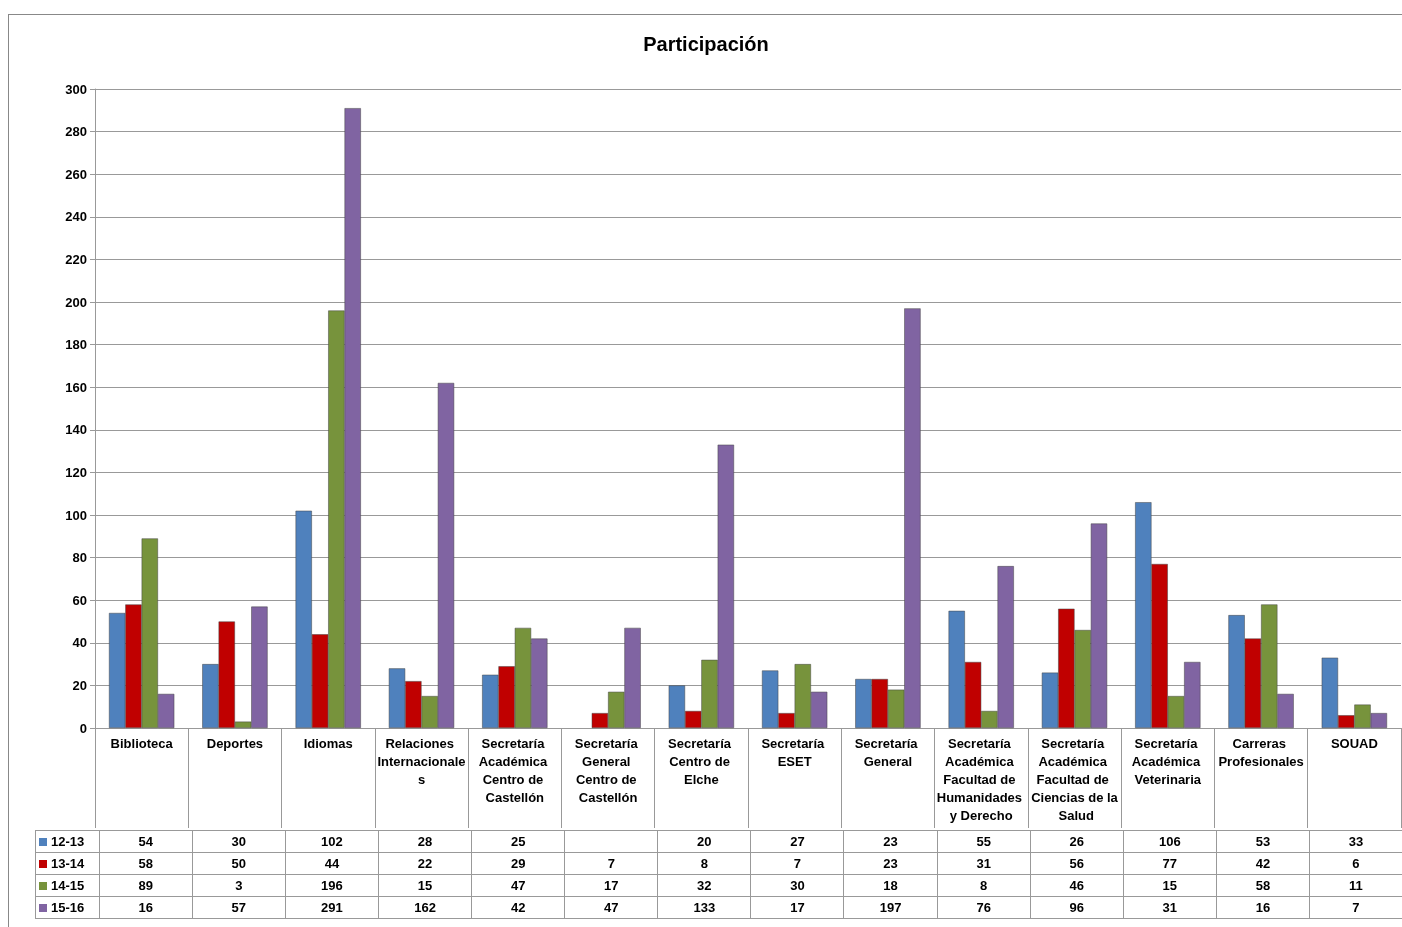  Describe the element at coordinates (235, 743) in the screenshot. I see `x-tick-label: Deportes` at that location.